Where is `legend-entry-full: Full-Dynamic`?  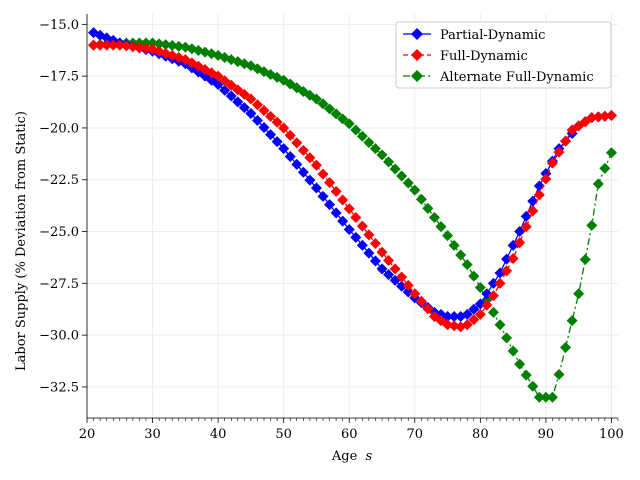
legend-entry-full: Full-Dynamic is located at coordinates (465, 56).